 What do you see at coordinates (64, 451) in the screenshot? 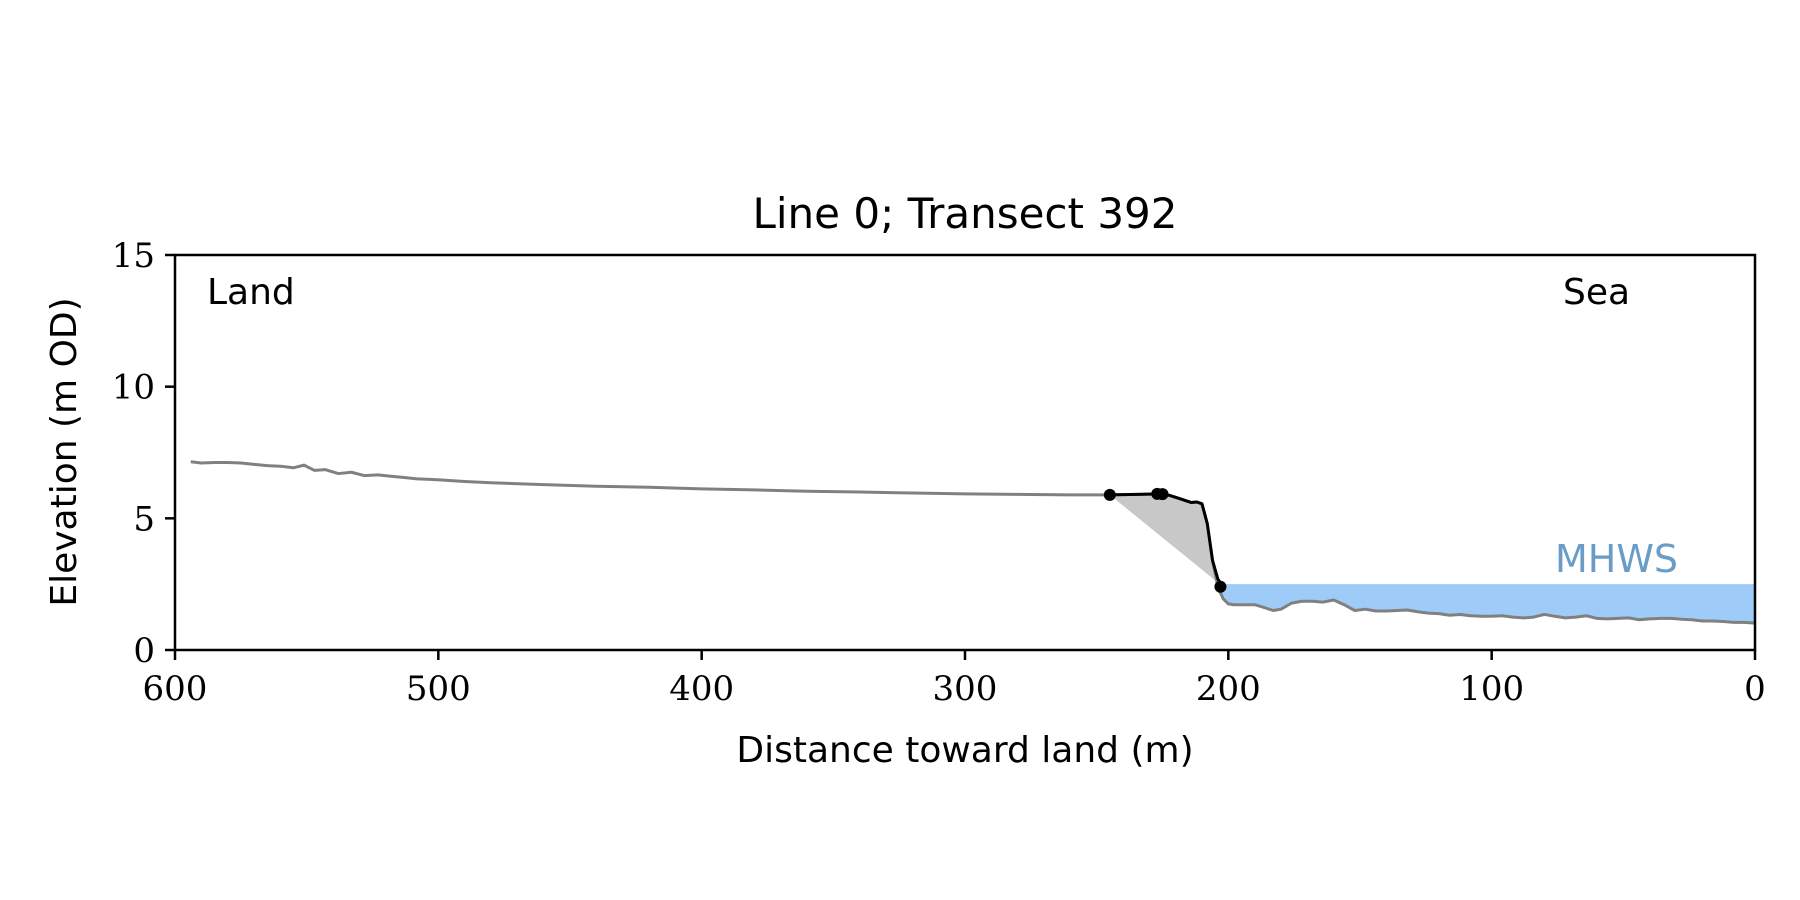
I see `y-axis-label: Elevation (m OD)` at bounding box center [64, 451].